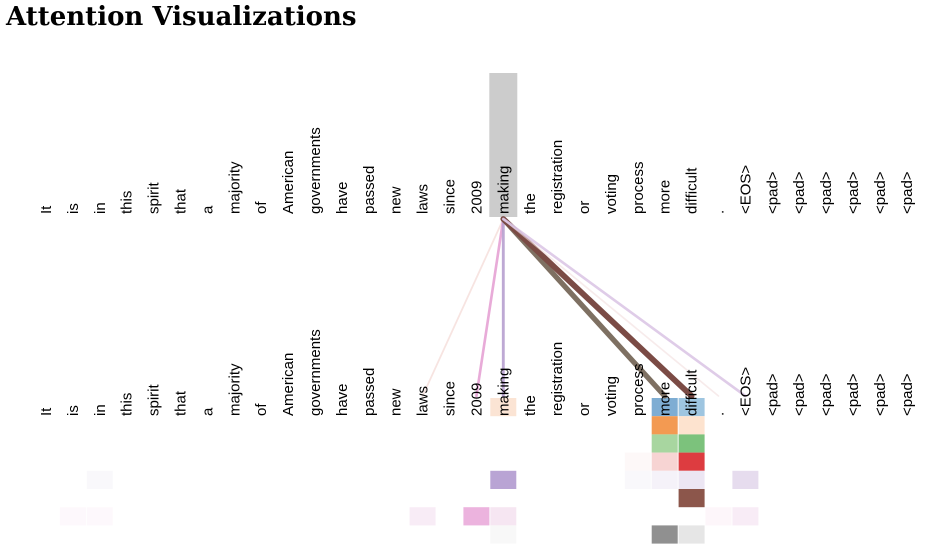  What do you see at coordinates (127, 202) in the screenshot?
I see `source-token: this` at bounding box center [127, 202].